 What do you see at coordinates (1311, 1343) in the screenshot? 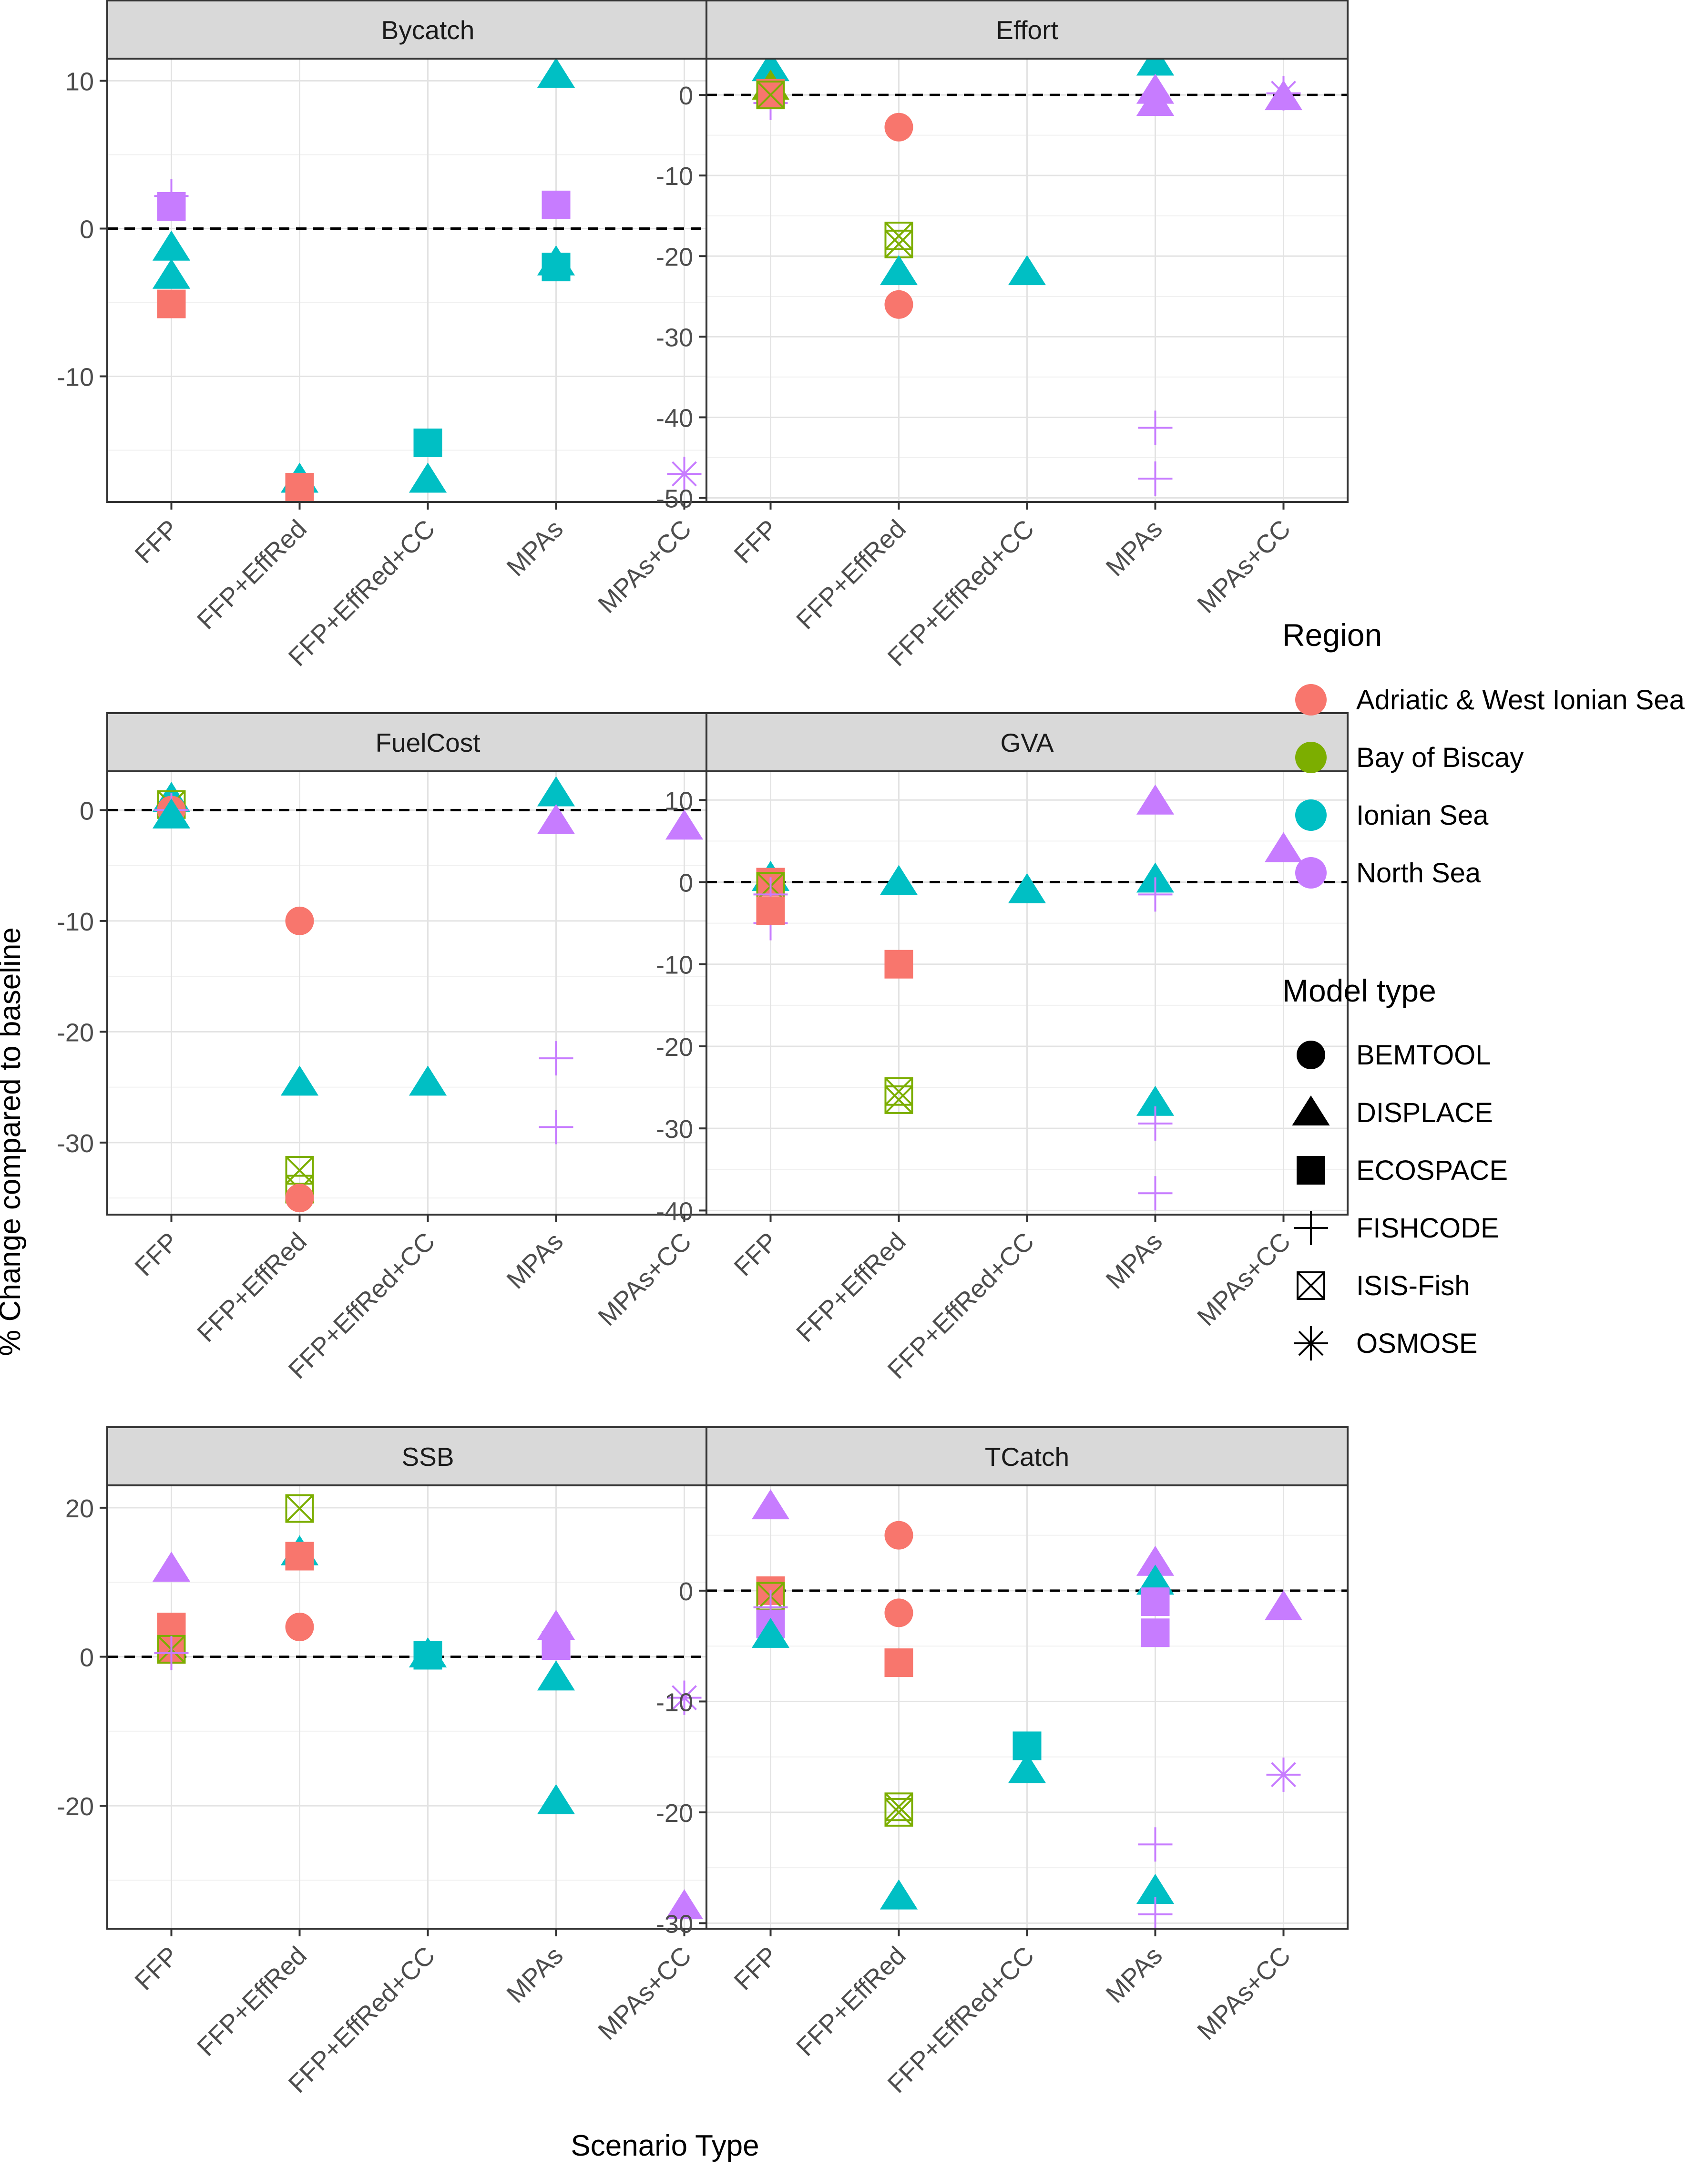
I see `asterisk-icon` at bounding box center [1311, 1343].